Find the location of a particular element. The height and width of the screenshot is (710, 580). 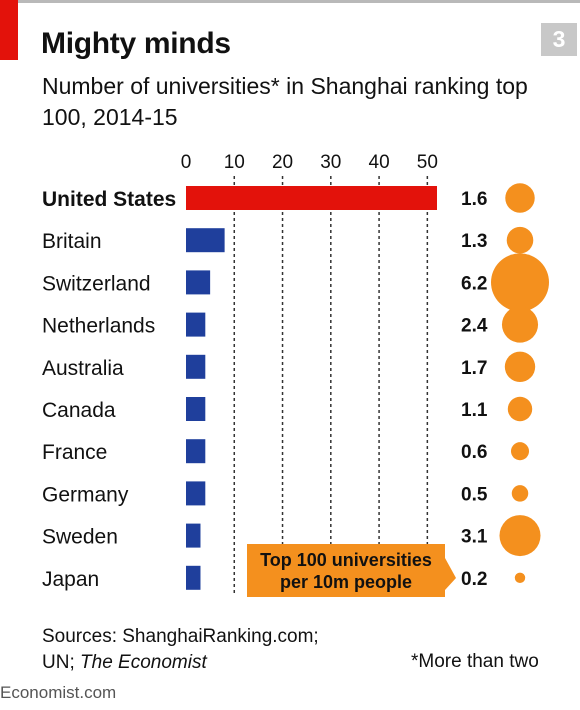

red-tab is located at coordinates (9, 30).